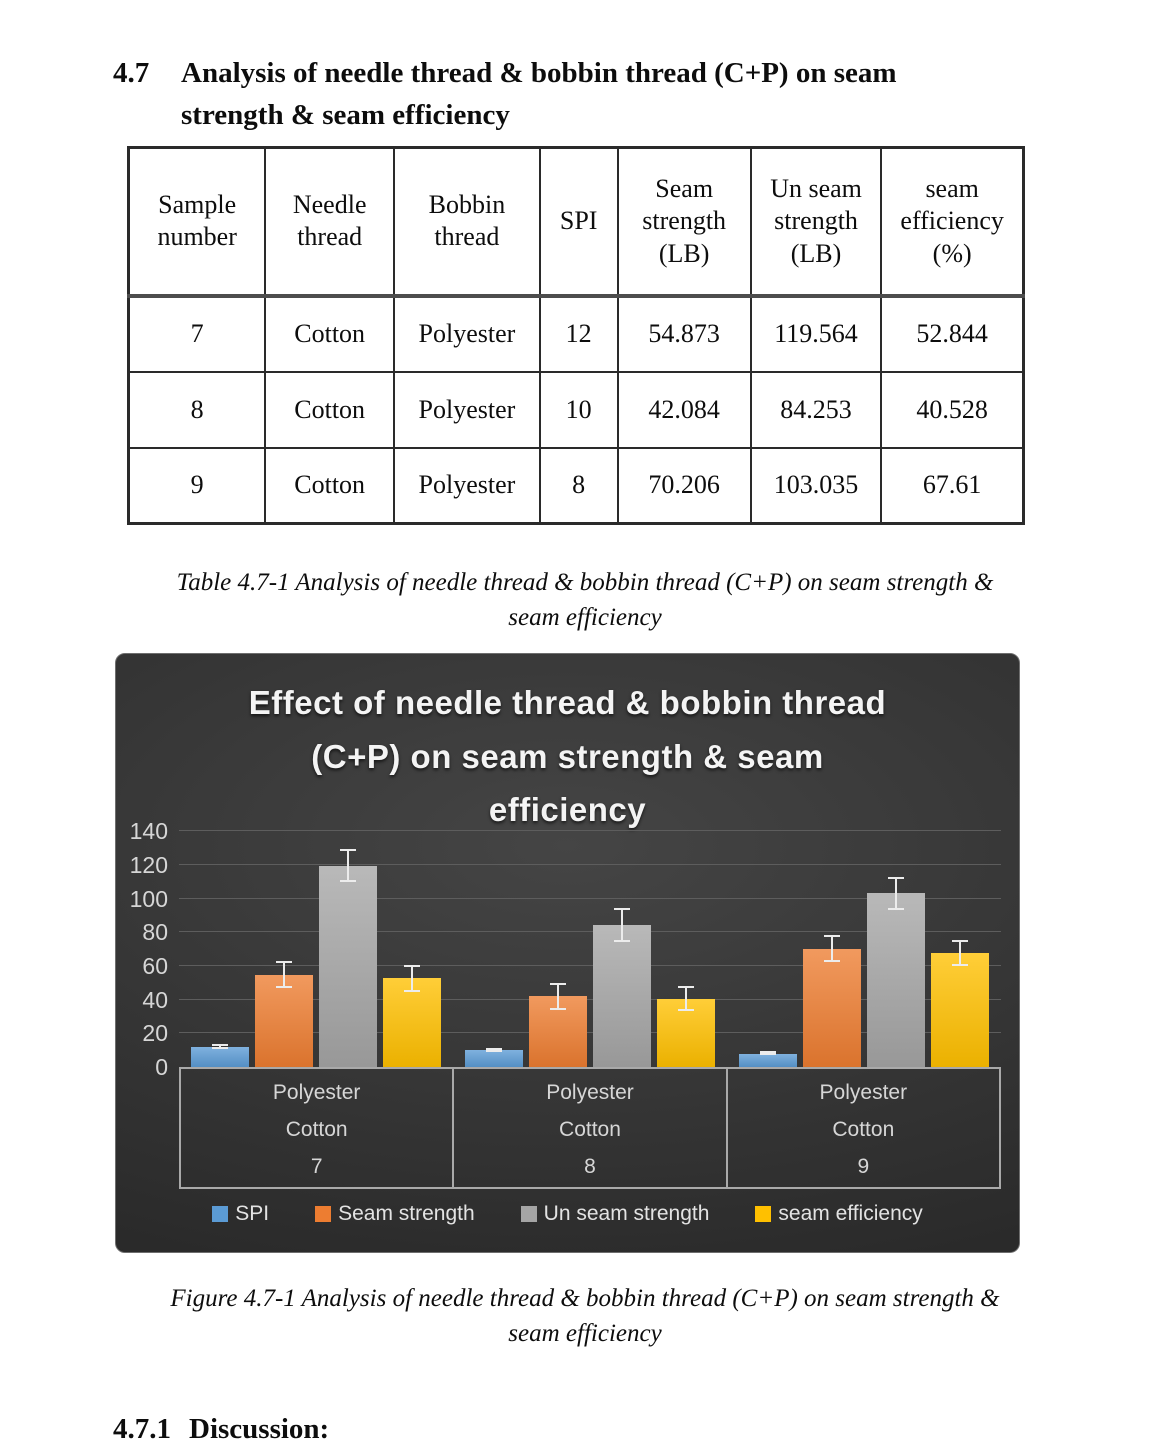 The height and width of the screenshot is (1455, 1170). I want to click on y-axis-tick-label: 120, so click(148, 864).